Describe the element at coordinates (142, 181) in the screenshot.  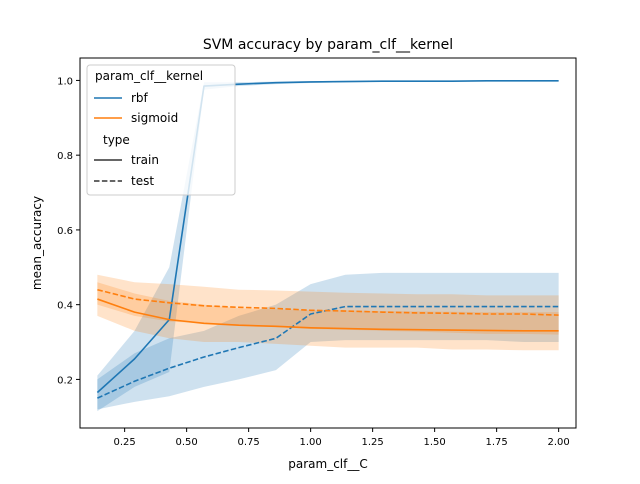
I see `legend-label-test: test` at that location.